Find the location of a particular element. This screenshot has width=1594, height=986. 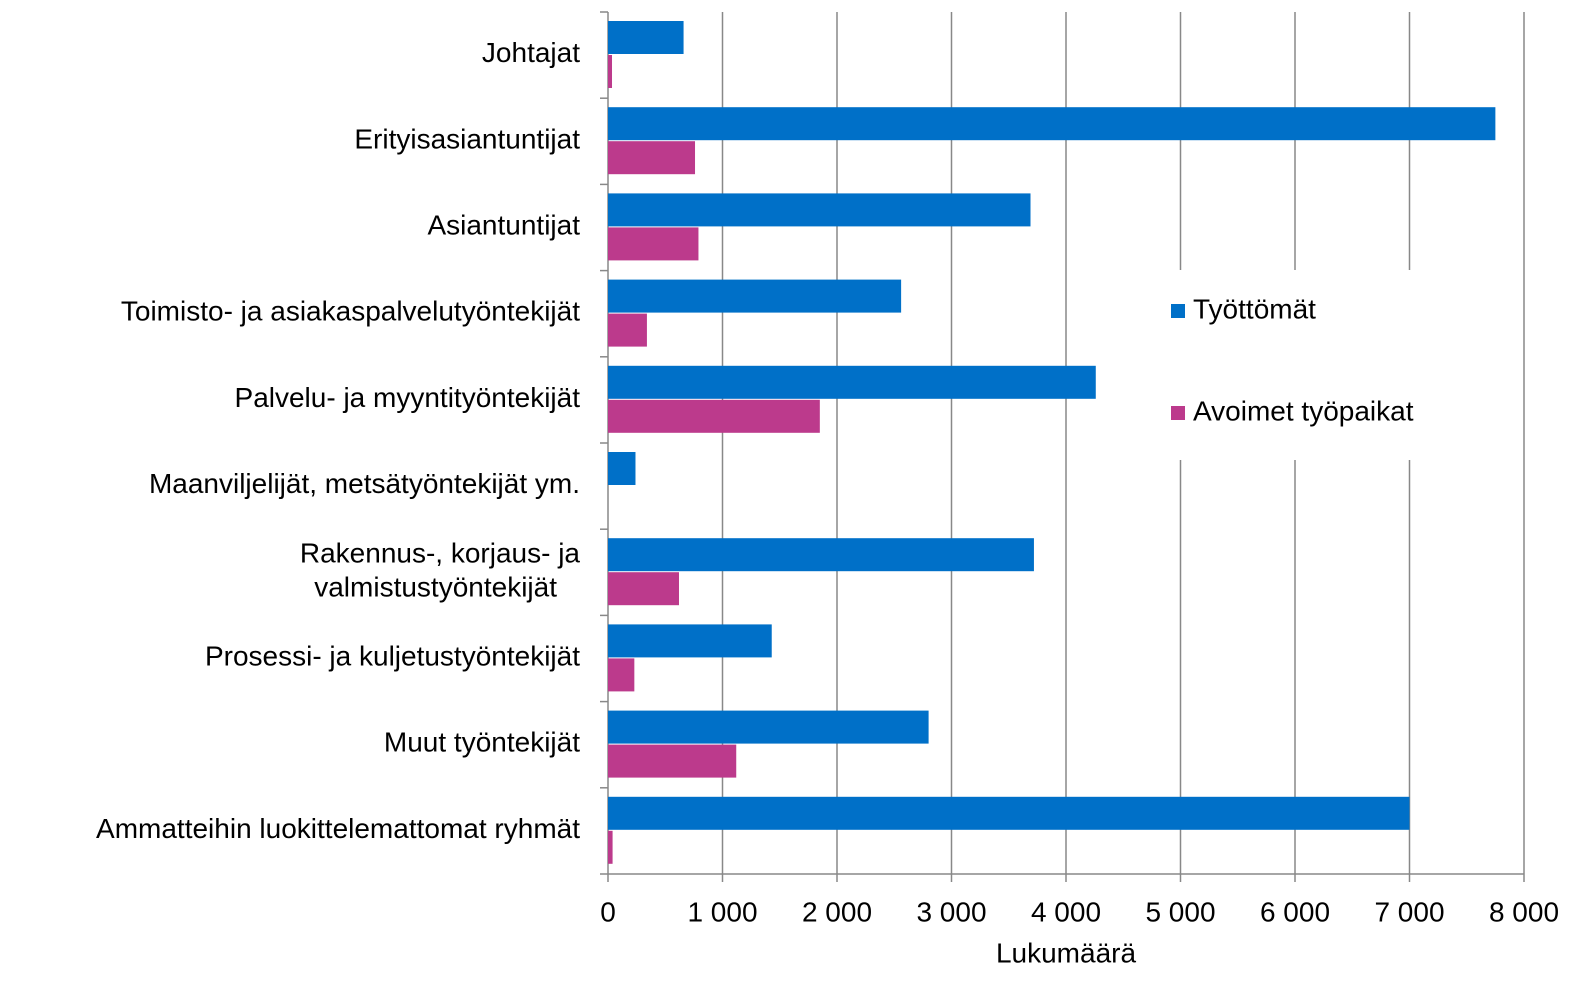

x-tick-label: 8 000 is located at coordinates (1524, 911).